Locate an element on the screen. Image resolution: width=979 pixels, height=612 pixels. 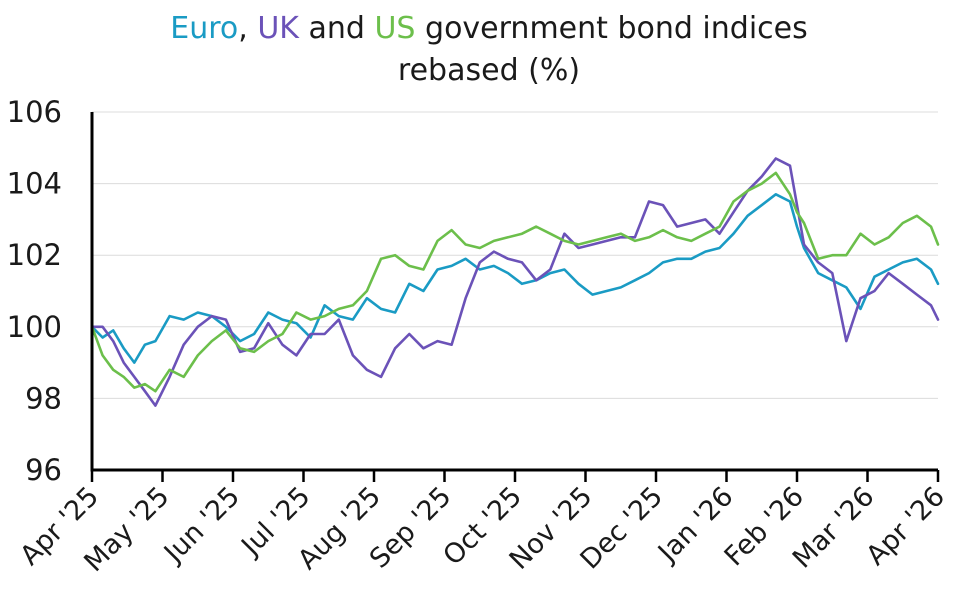
y-tick-label-96: 96 is located at coordinates (43, 470).